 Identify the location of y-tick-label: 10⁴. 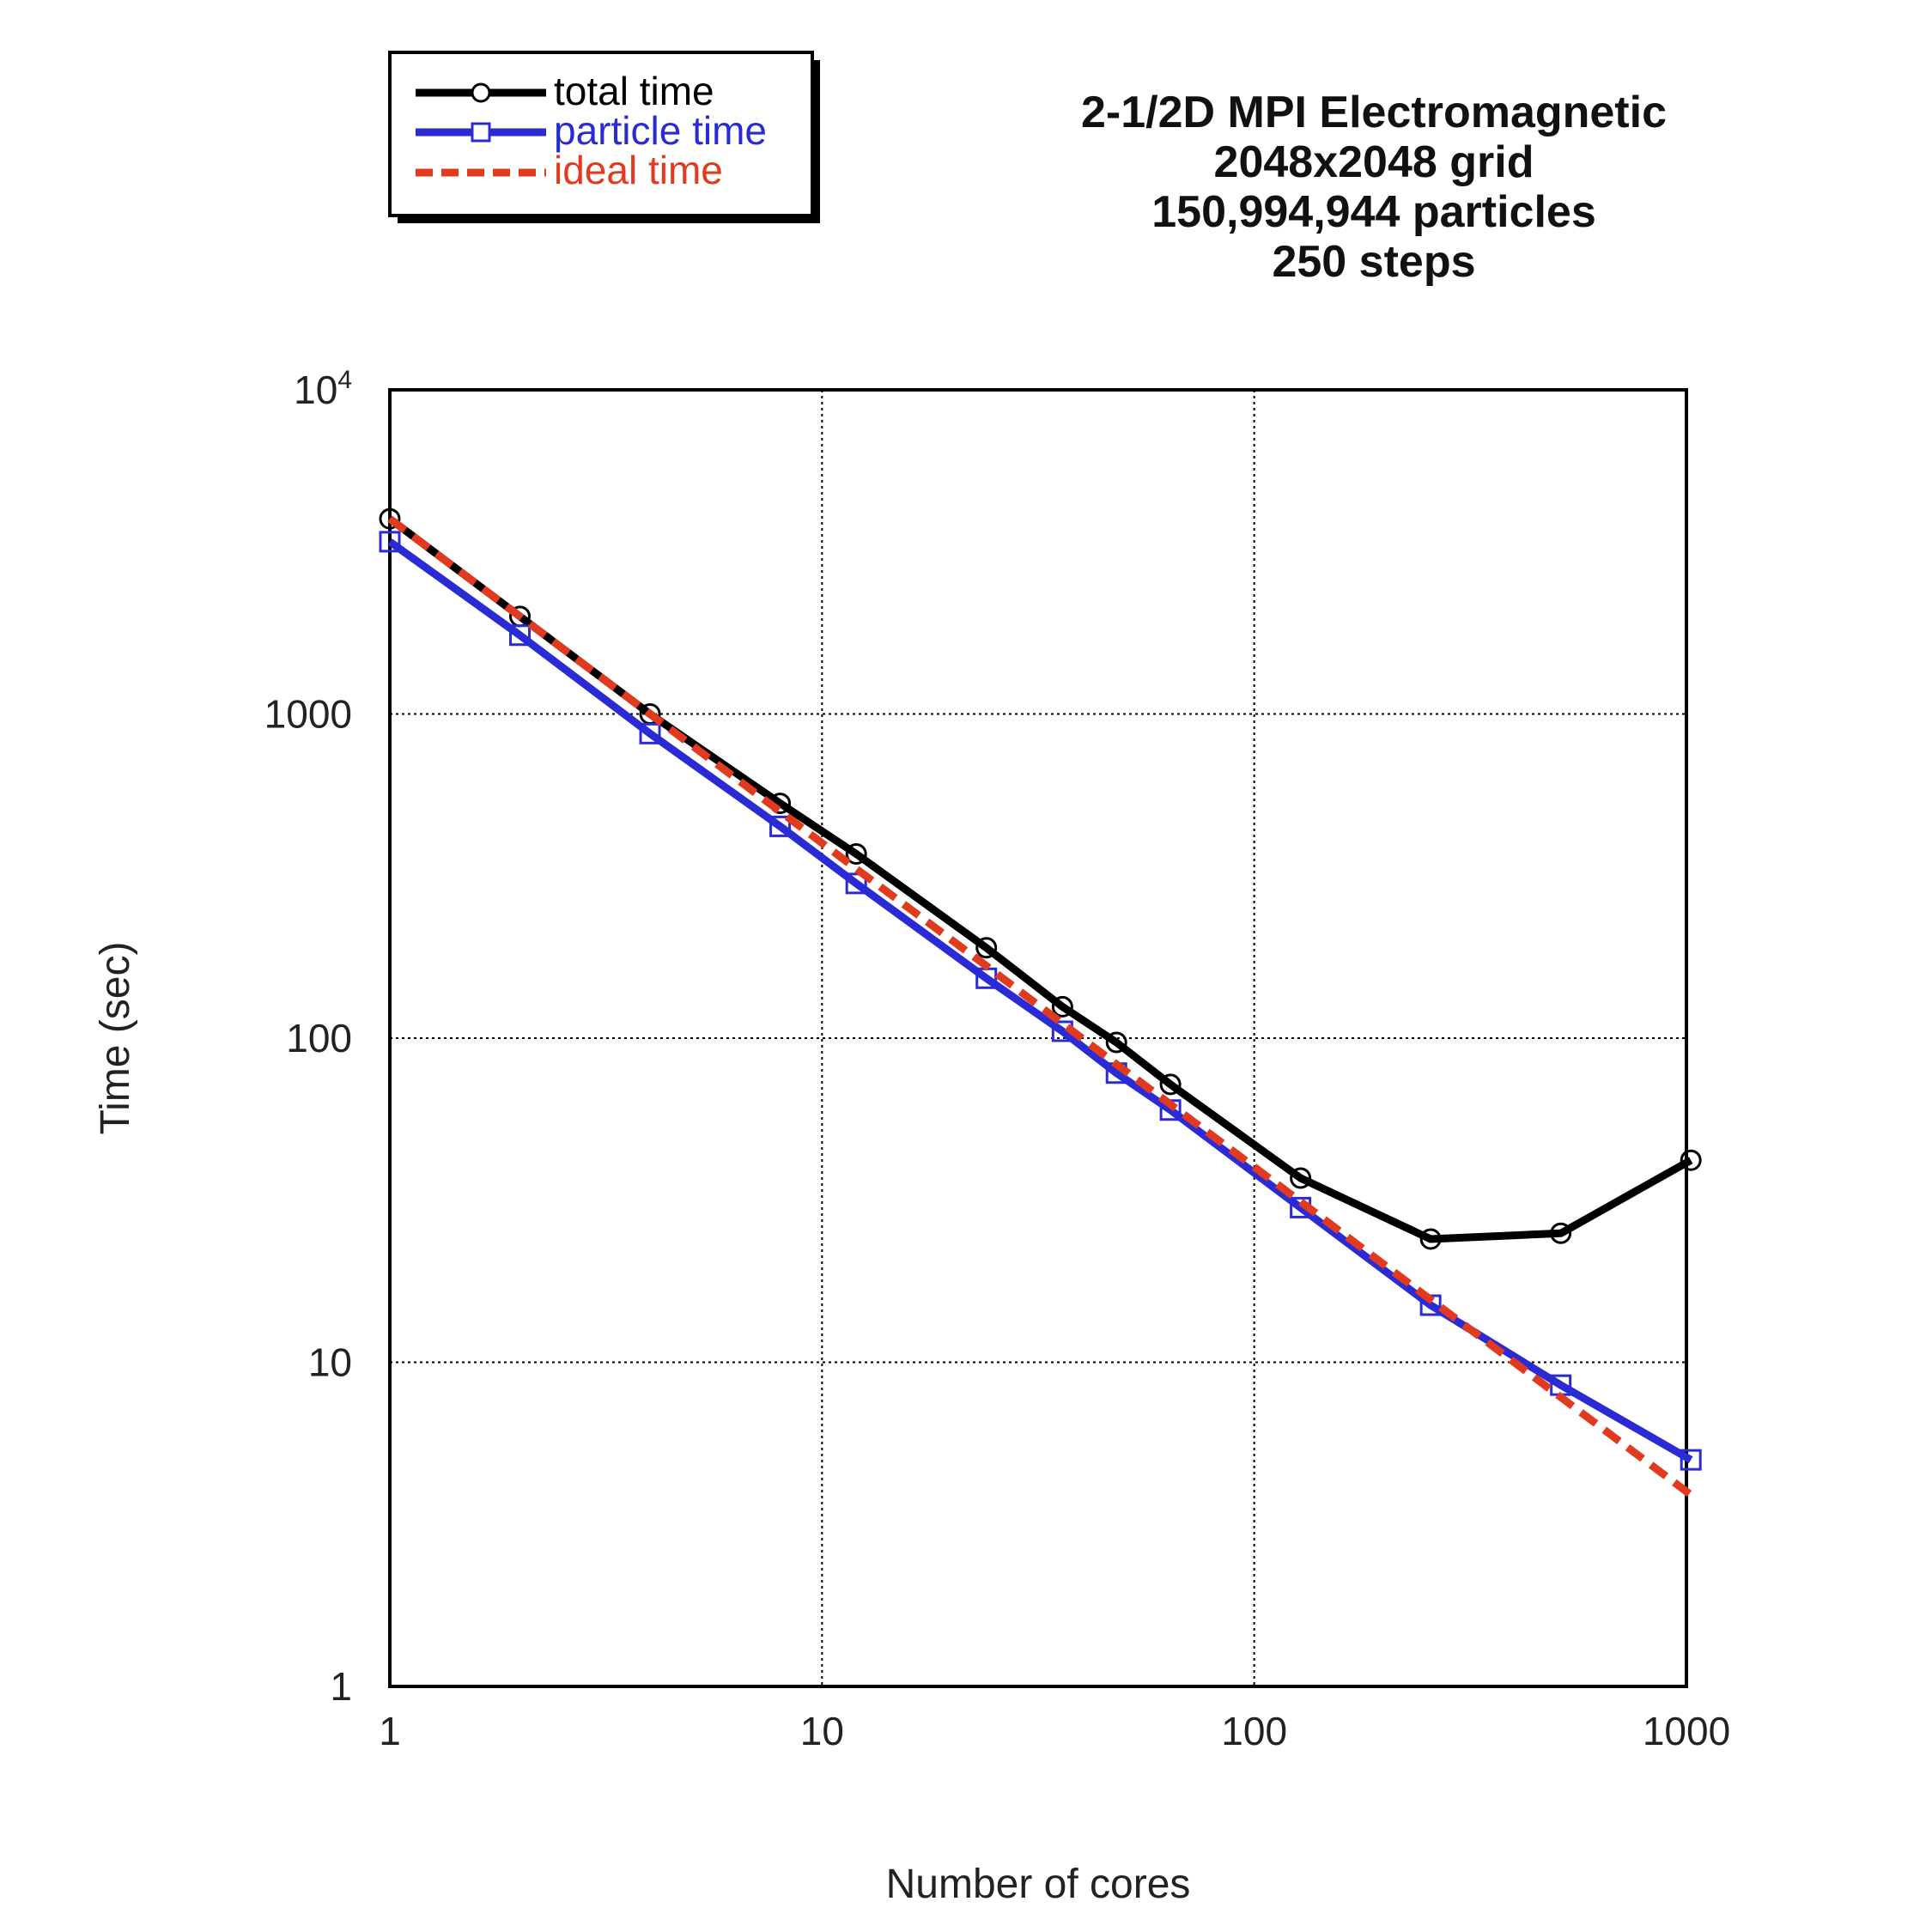
(323, 389).